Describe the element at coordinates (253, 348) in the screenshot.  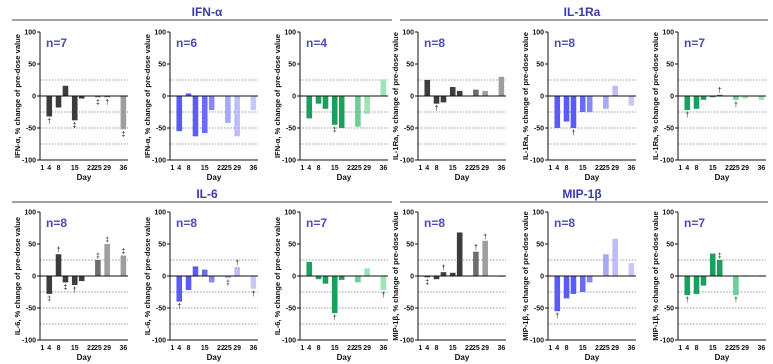
I see `x-tick-label: 36` at that location.